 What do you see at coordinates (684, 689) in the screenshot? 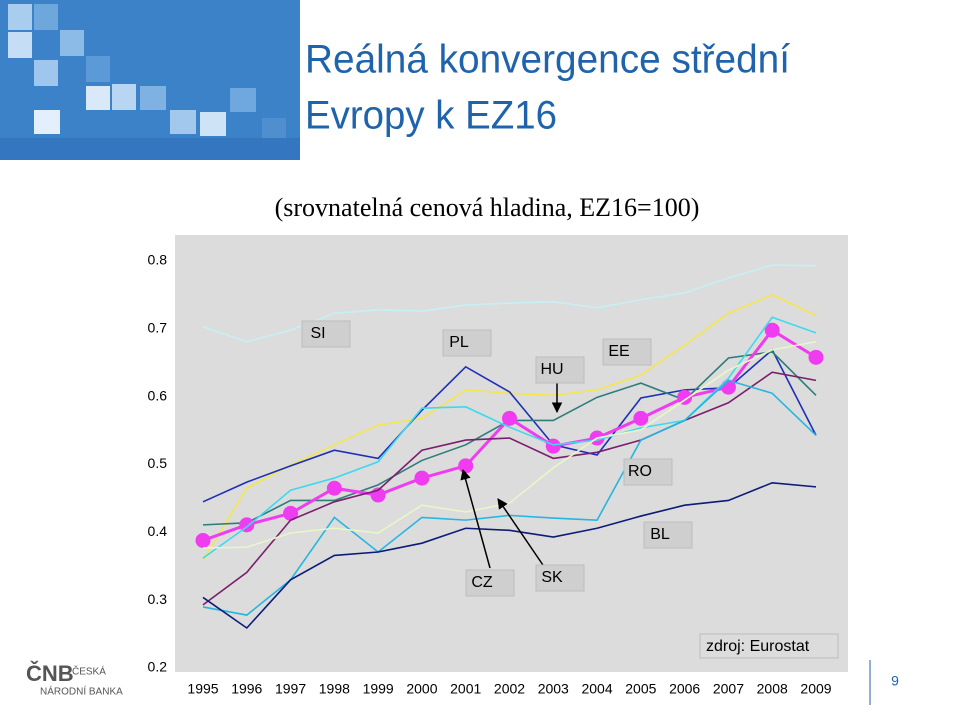
I see `x-tick-label: 2006` at bounding box center [684, 689].